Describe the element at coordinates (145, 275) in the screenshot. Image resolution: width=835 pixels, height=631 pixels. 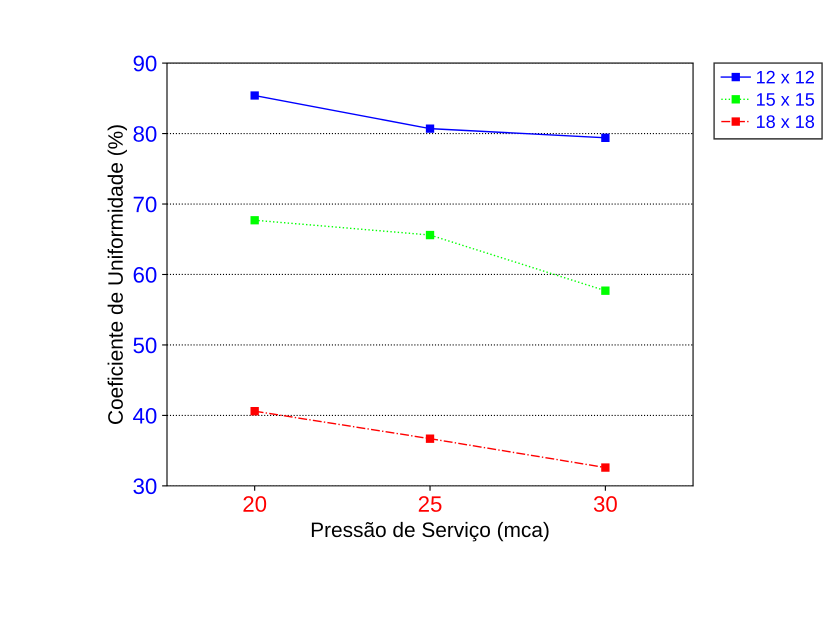
I see `y-tick-label: 60` at that location.